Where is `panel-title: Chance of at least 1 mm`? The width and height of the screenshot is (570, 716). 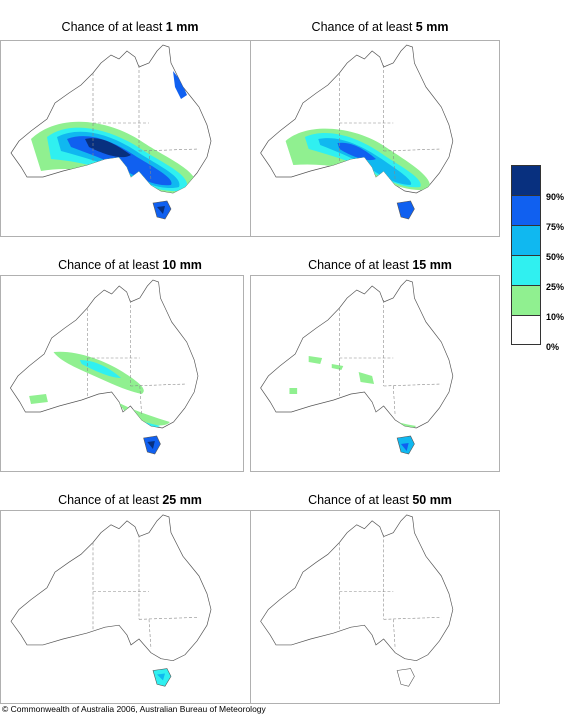
panel-title: Chance of at least 1 mm is located at coordinates (130, 27).